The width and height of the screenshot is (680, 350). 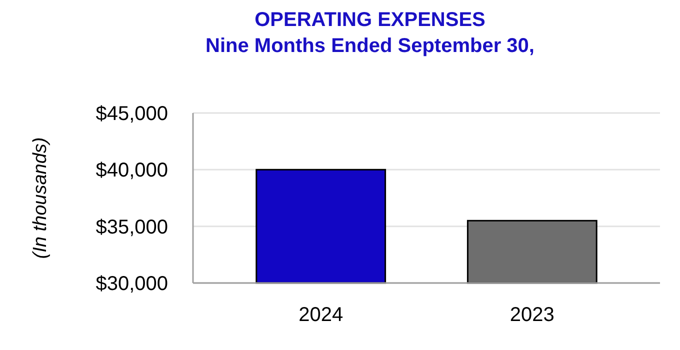 I want to click on chart-title: OPERATING EXPENSES, so click(x=370, y=20).